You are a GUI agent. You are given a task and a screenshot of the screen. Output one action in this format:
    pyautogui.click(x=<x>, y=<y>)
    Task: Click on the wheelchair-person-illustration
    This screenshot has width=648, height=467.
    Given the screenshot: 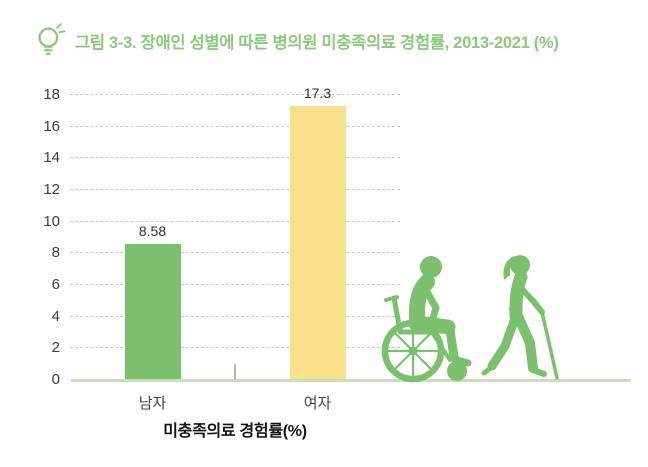 What is the action you would take?
    pyautogui.click(x=426, y=319)
    